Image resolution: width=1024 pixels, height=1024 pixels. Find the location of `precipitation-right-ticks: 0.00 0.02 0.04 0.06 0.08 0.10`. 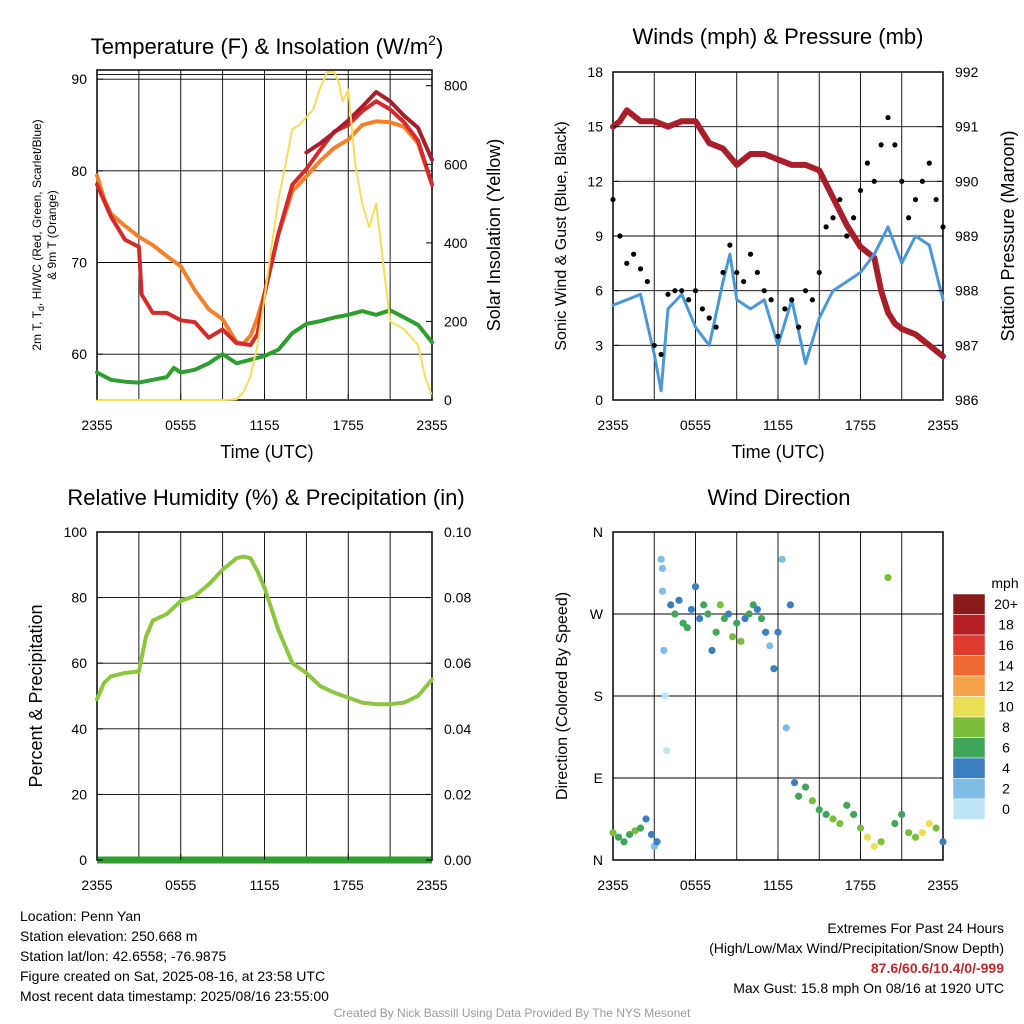

precipitation-right-ticks: 0.00 0.02 0.04 0.06 0.08 0.10 is located at coordinates (448, 696).